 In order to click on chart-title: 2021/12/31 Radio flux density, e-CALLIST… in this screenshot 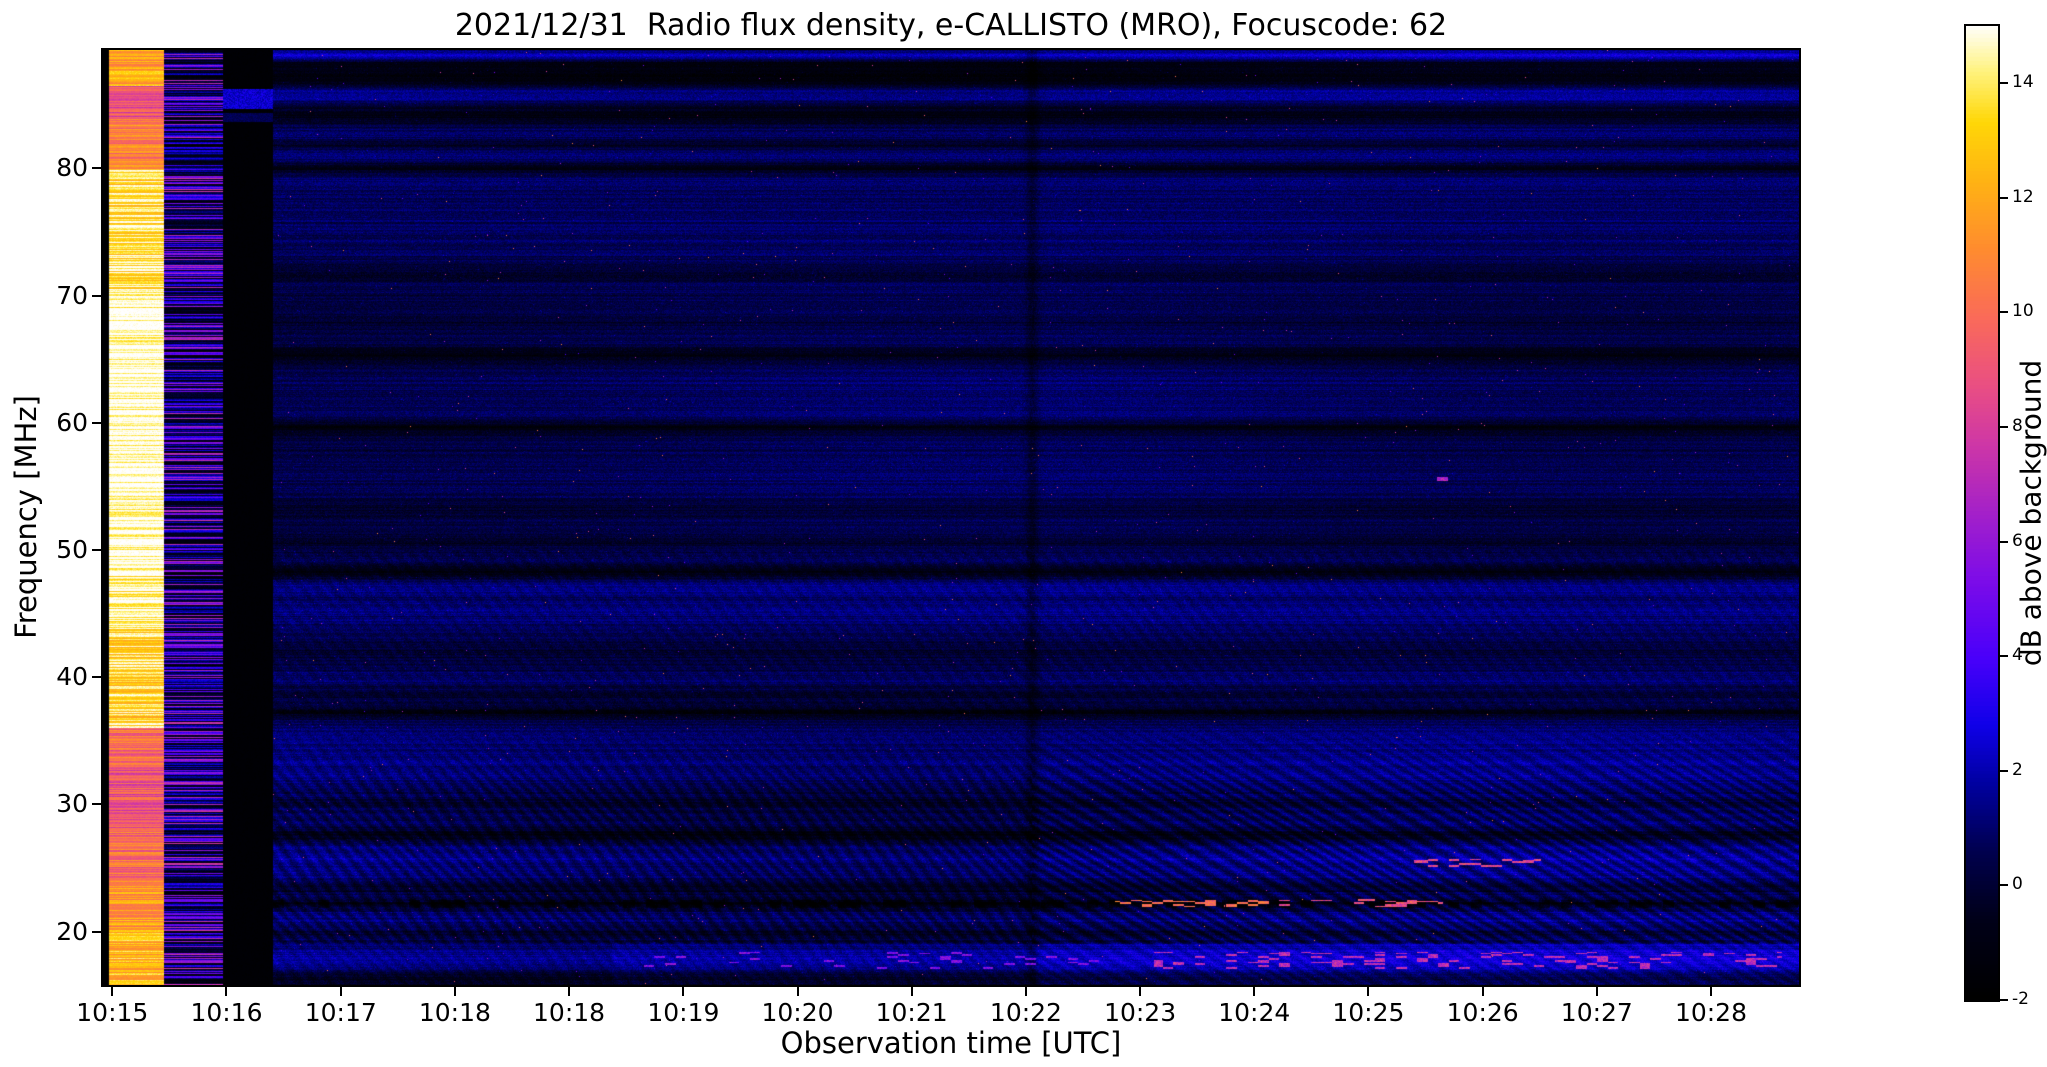, I will do `click(951, 25)`.